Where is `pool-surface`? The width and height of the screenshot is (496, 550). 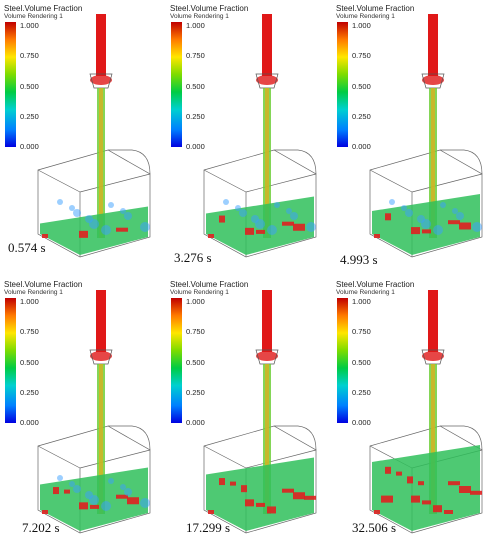 pool-surface is located at coordinates (94, 230).